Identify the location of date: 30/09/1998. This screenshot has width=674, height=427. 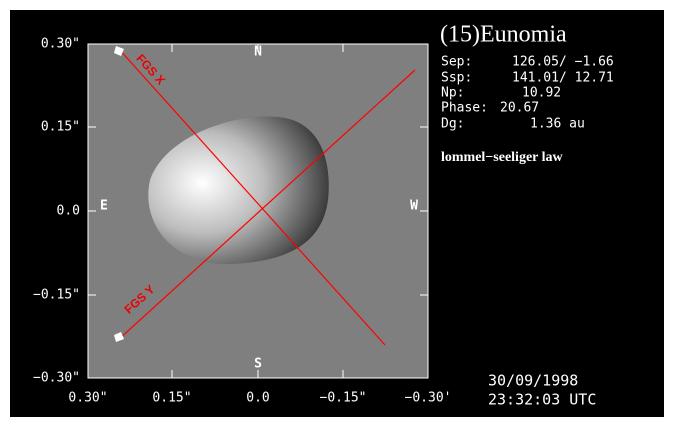
(533, 381).